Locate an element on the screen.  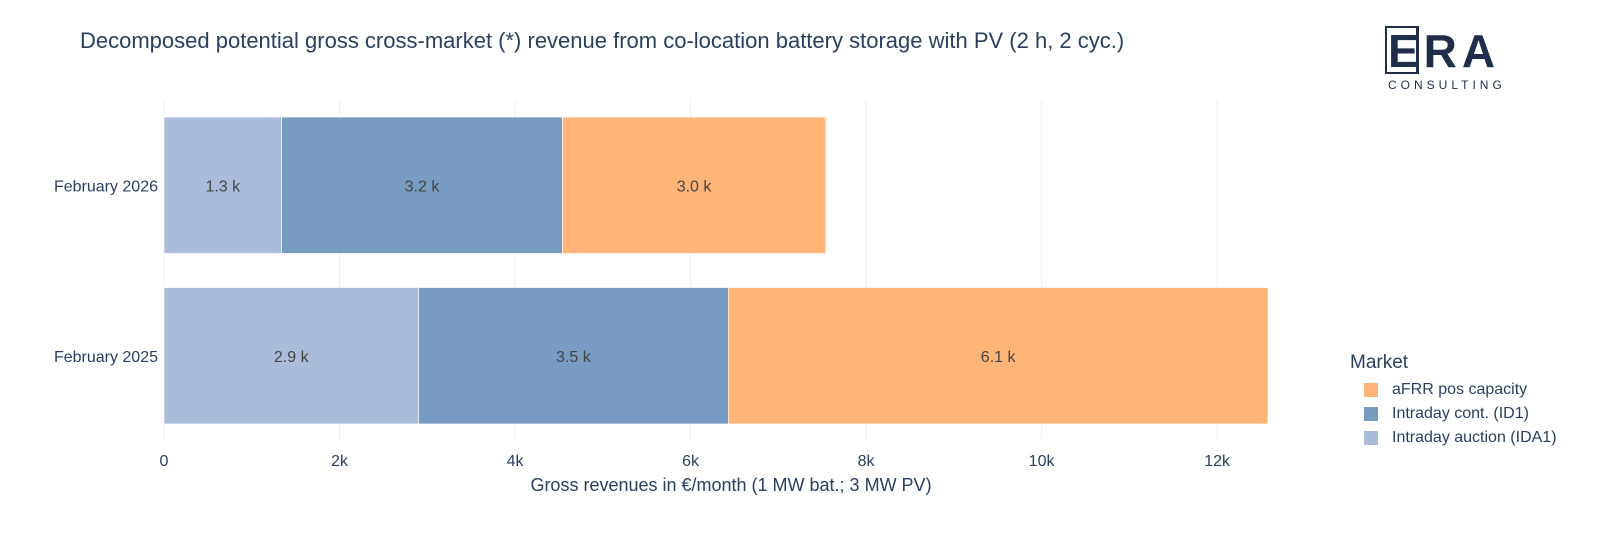
logo-frame-icon is located at coordinates (1402, 50).